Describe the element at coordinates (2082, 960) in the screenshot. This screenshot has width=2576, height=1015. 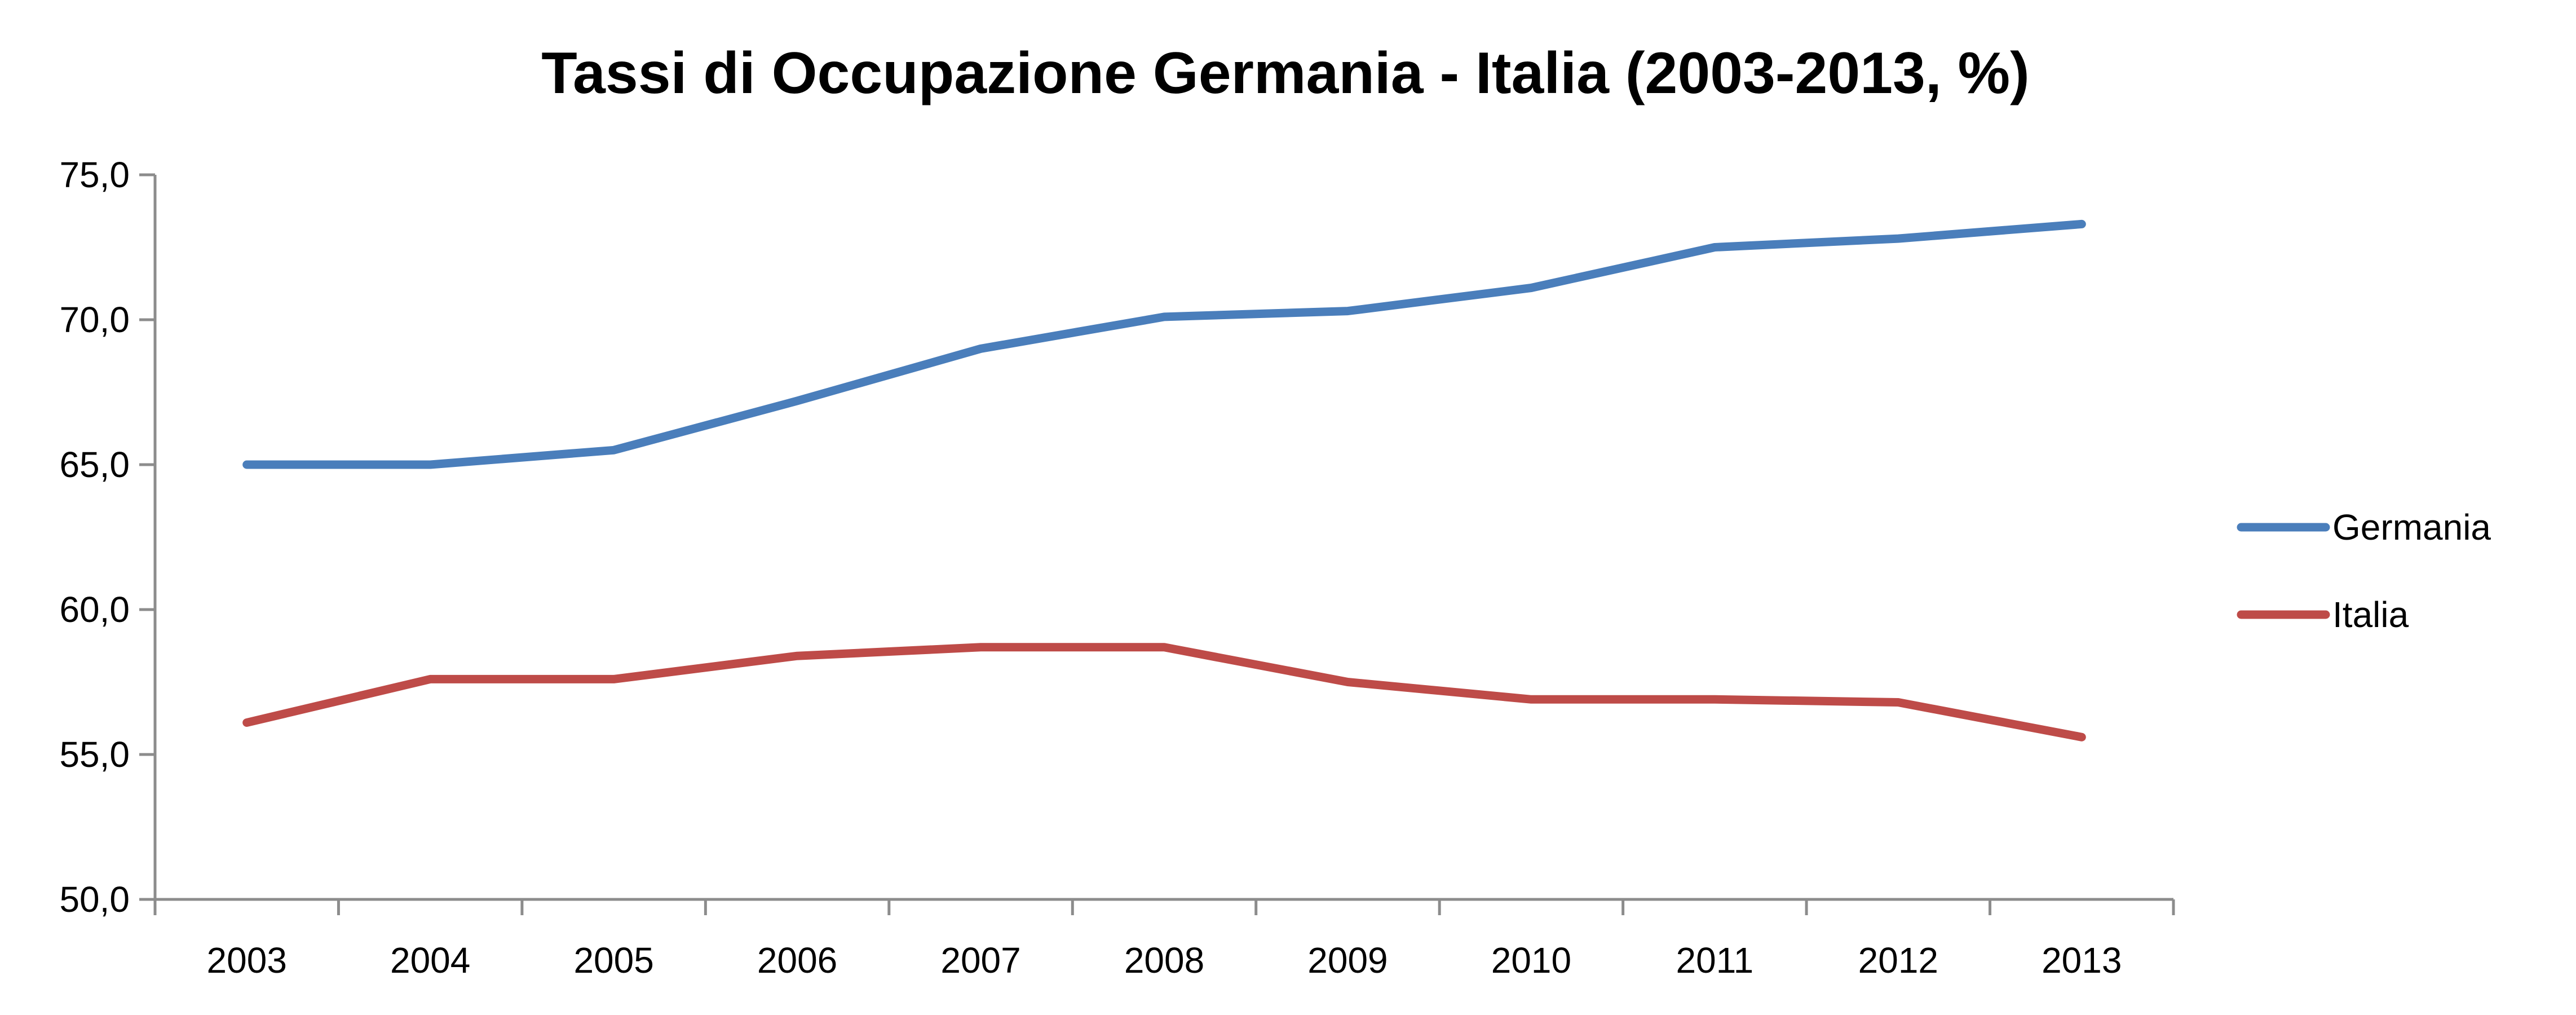
I see `x-tick-label: 2013` at that location.